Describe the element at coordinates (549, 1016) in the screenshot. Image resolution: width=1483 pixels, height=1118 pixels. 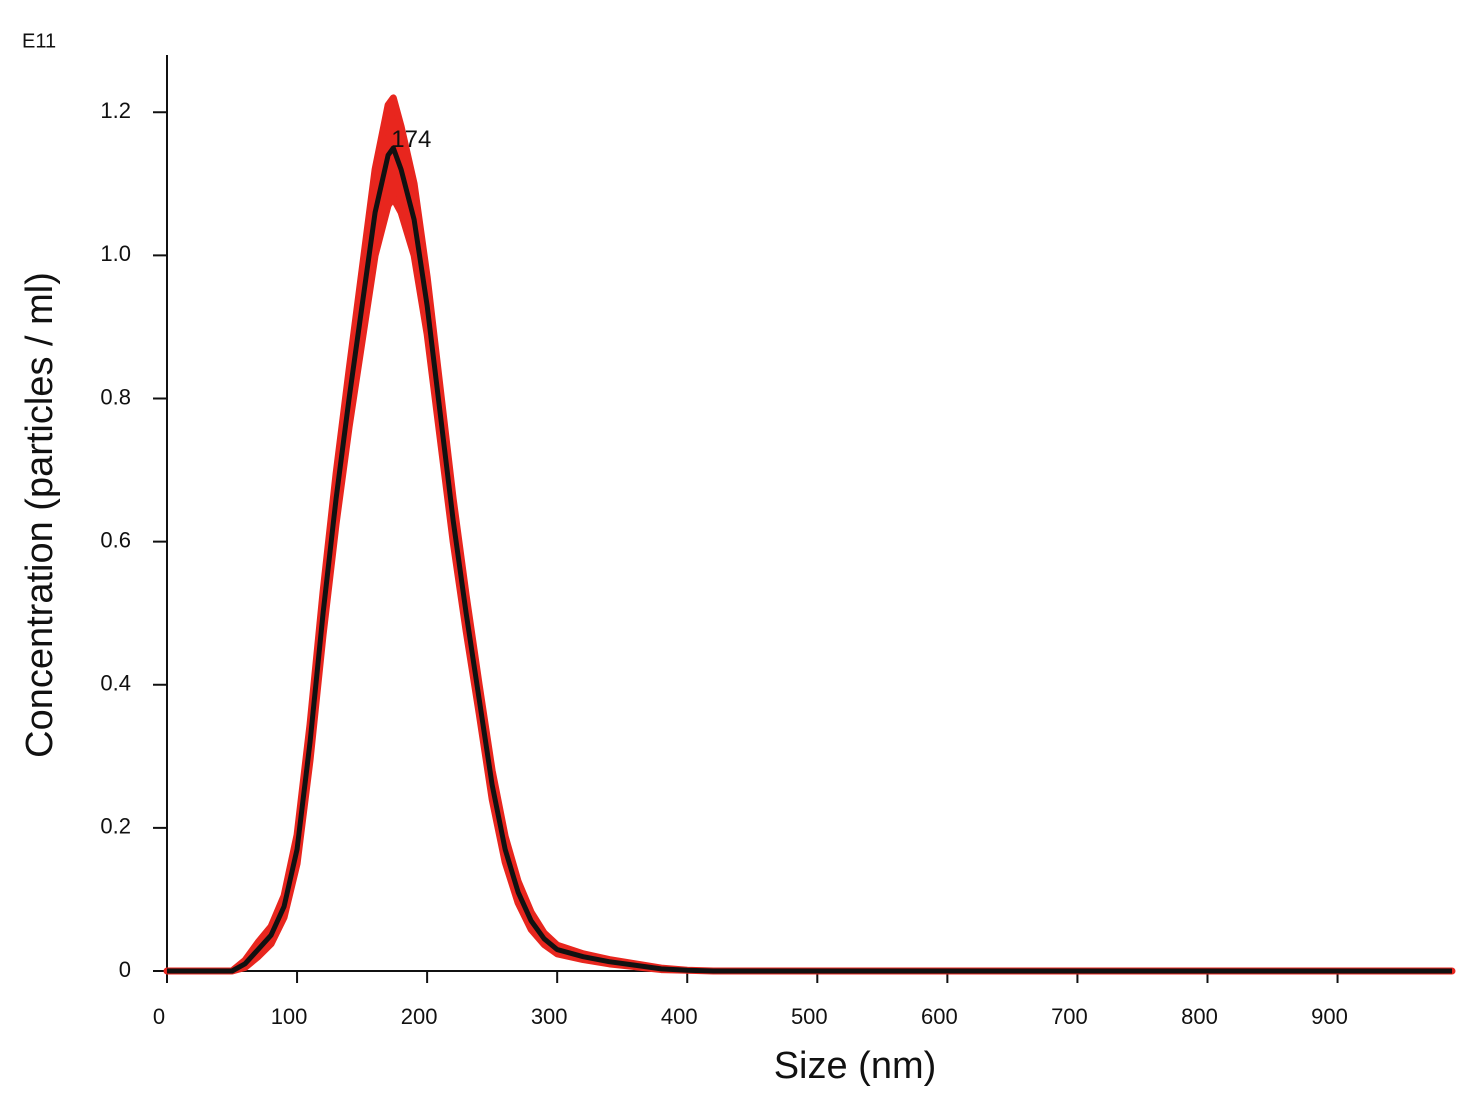
I see `x-tick-label: 300` at that location.